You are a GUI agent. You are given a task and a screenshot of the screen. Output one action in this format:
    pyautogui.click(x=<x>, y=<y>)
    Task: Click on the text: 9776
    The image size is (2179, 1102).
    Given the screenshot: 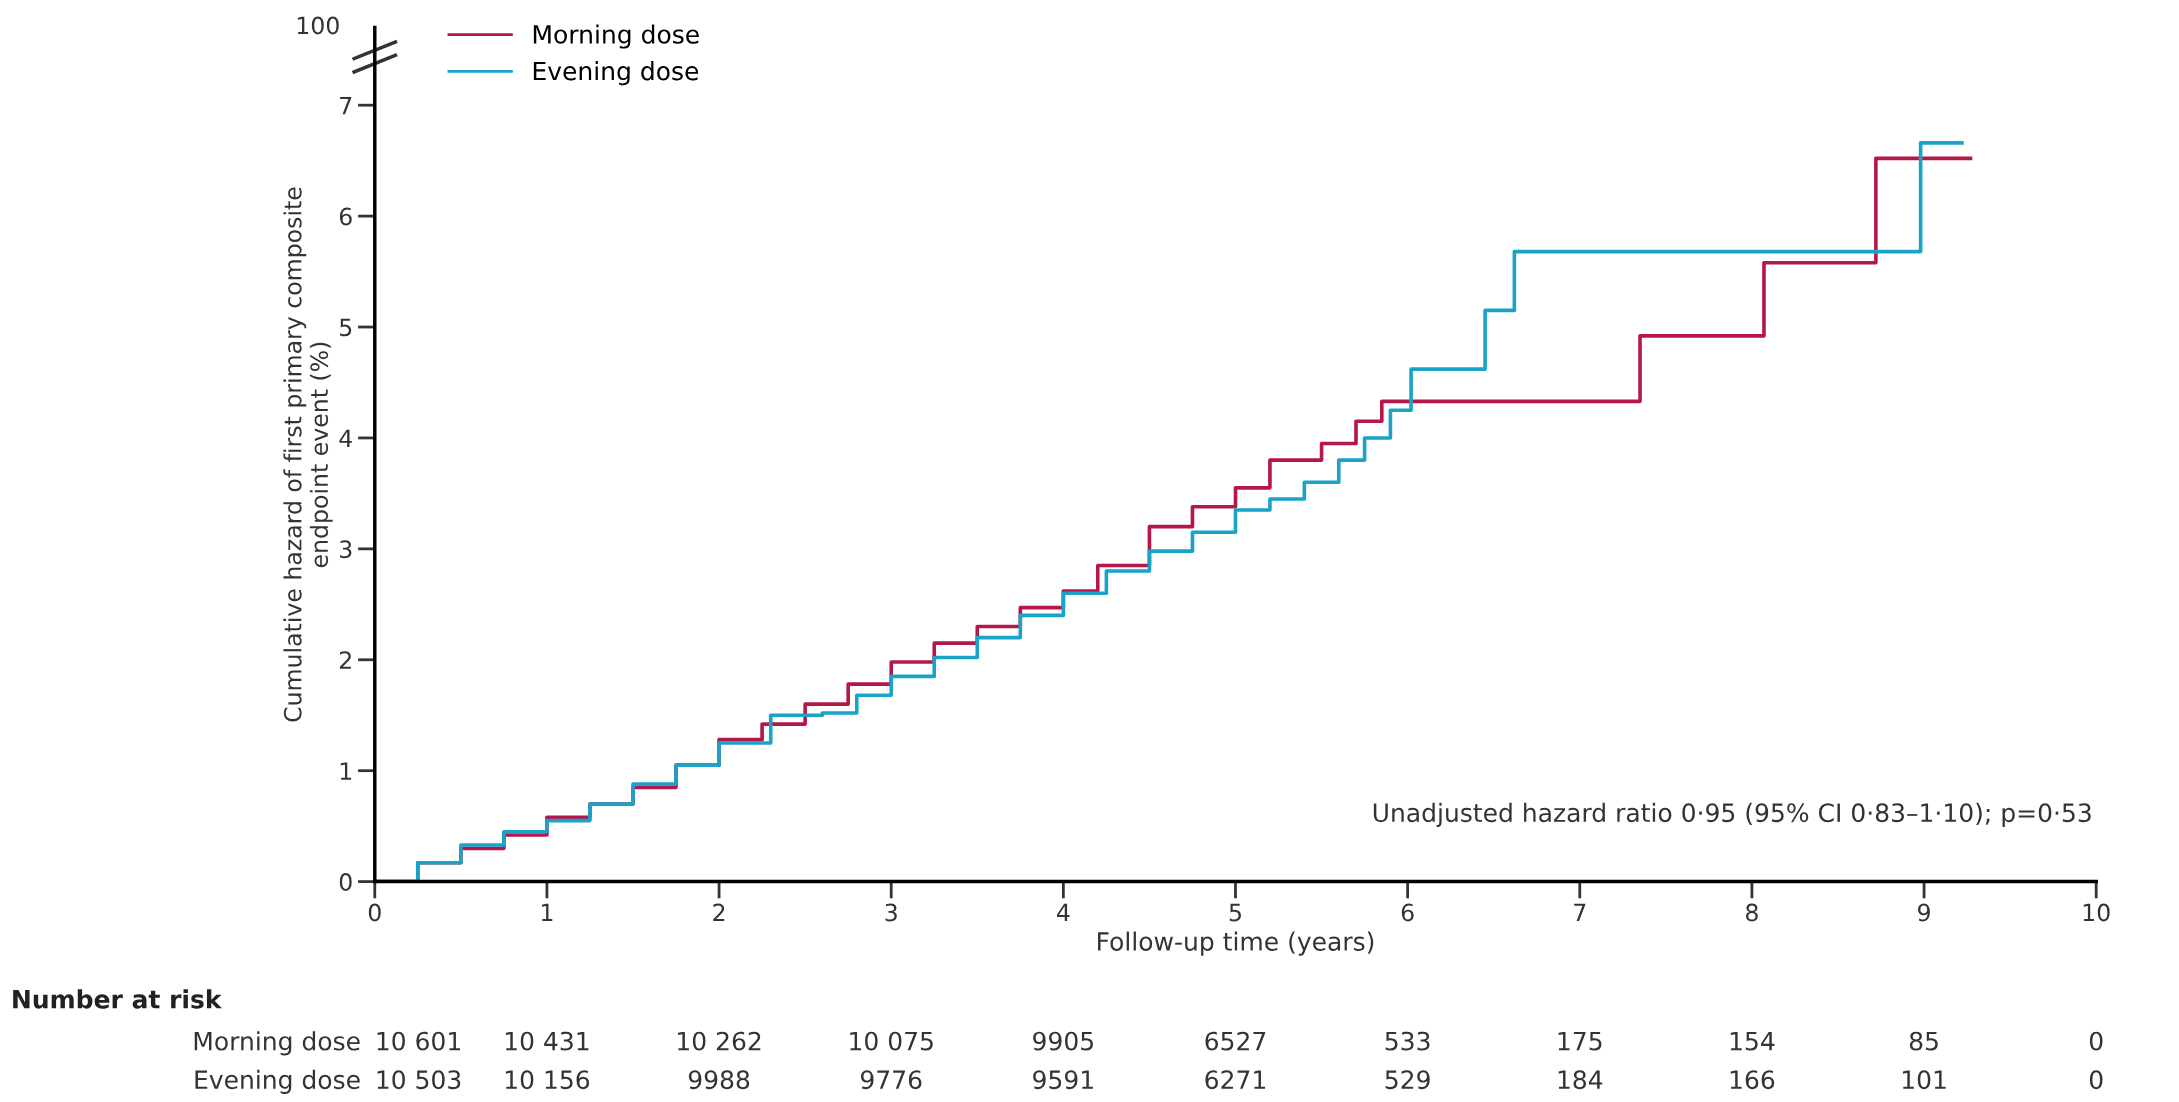 What is the action you would take?
    pyautogui.click(x=891, y=1080)
    